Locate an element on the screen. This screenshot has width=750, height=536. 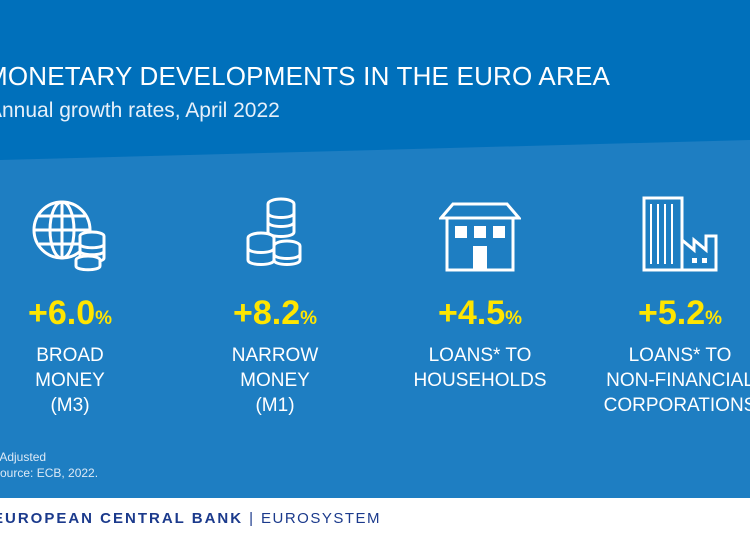
coin-stacks-icon is located at coordinates (275, 234).